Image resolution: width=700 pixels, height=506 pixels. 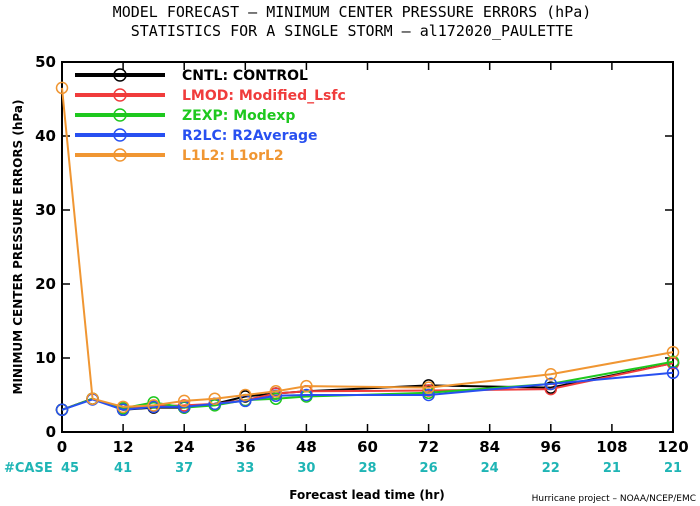 I want to click on y-tick-label: 20, so click(x=45, y=284).